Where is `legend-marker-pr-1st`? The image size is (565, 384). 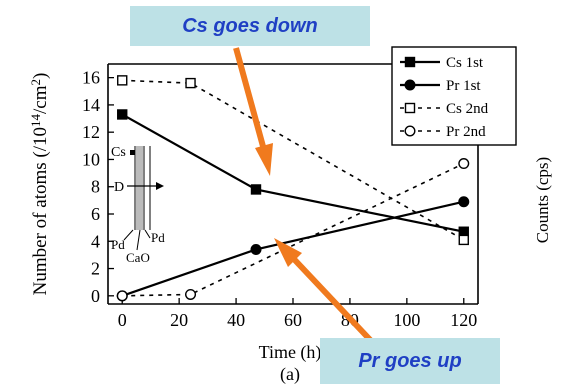
legend-marker-pr-1st is located at coordinates (410, 85).